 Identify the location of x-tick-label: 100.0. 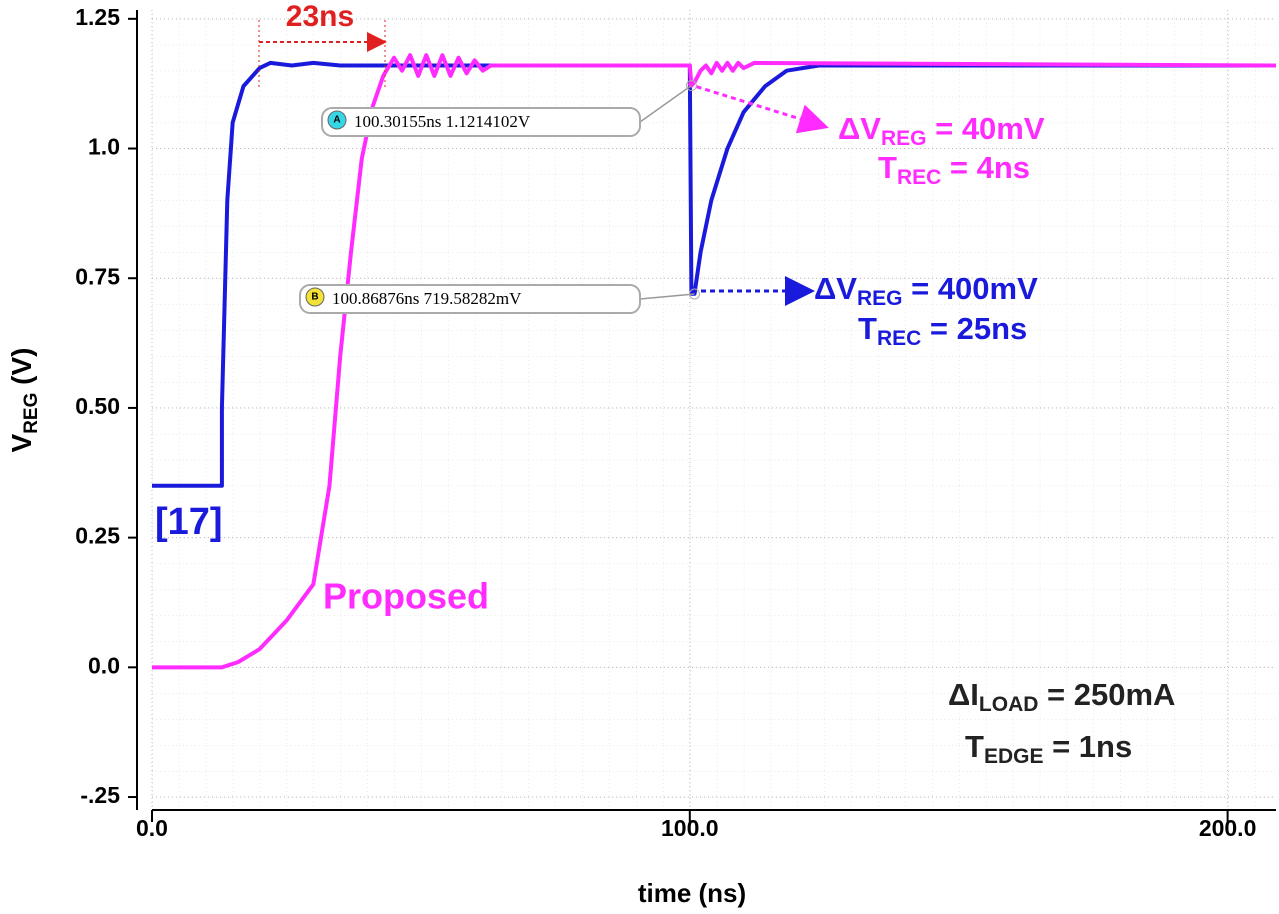
(690, 828).